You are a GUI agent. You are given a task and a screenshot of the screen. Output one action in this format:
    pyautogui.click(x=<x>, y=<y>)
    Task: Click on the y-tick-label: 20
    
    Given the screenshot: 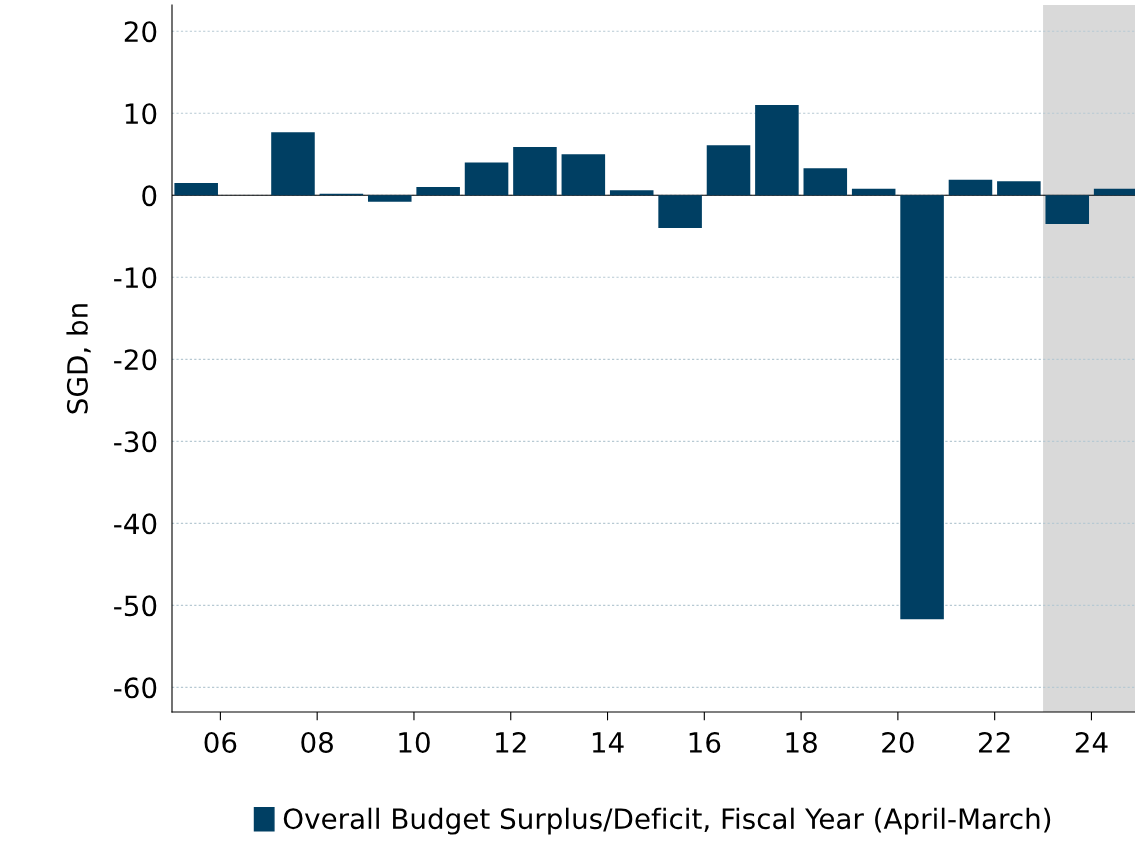 What is the action you would take?
    pyautogui.click(x=140, y=32)
    